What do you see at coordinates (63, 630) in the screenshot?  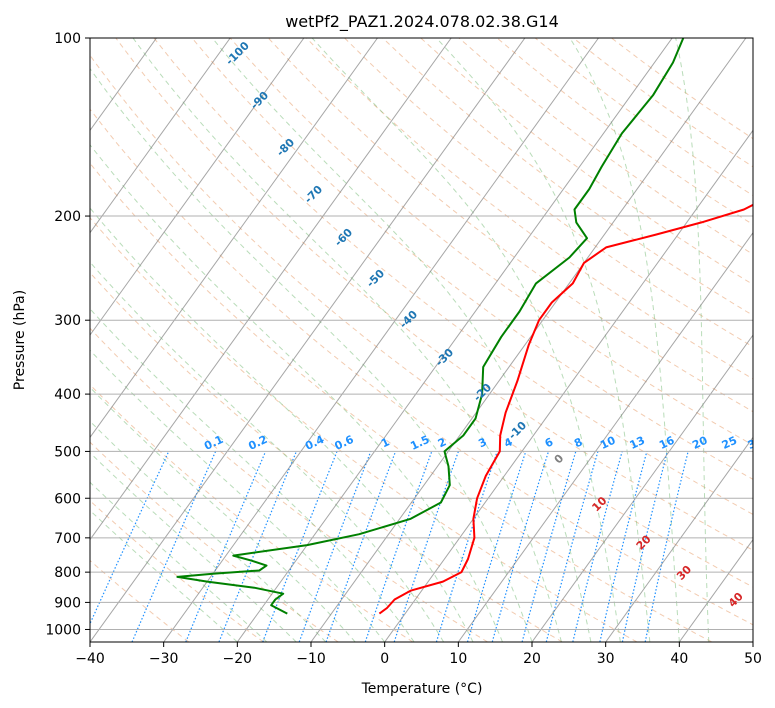 I see `y-tick-label: 1000` at bounding box center [63, 630].